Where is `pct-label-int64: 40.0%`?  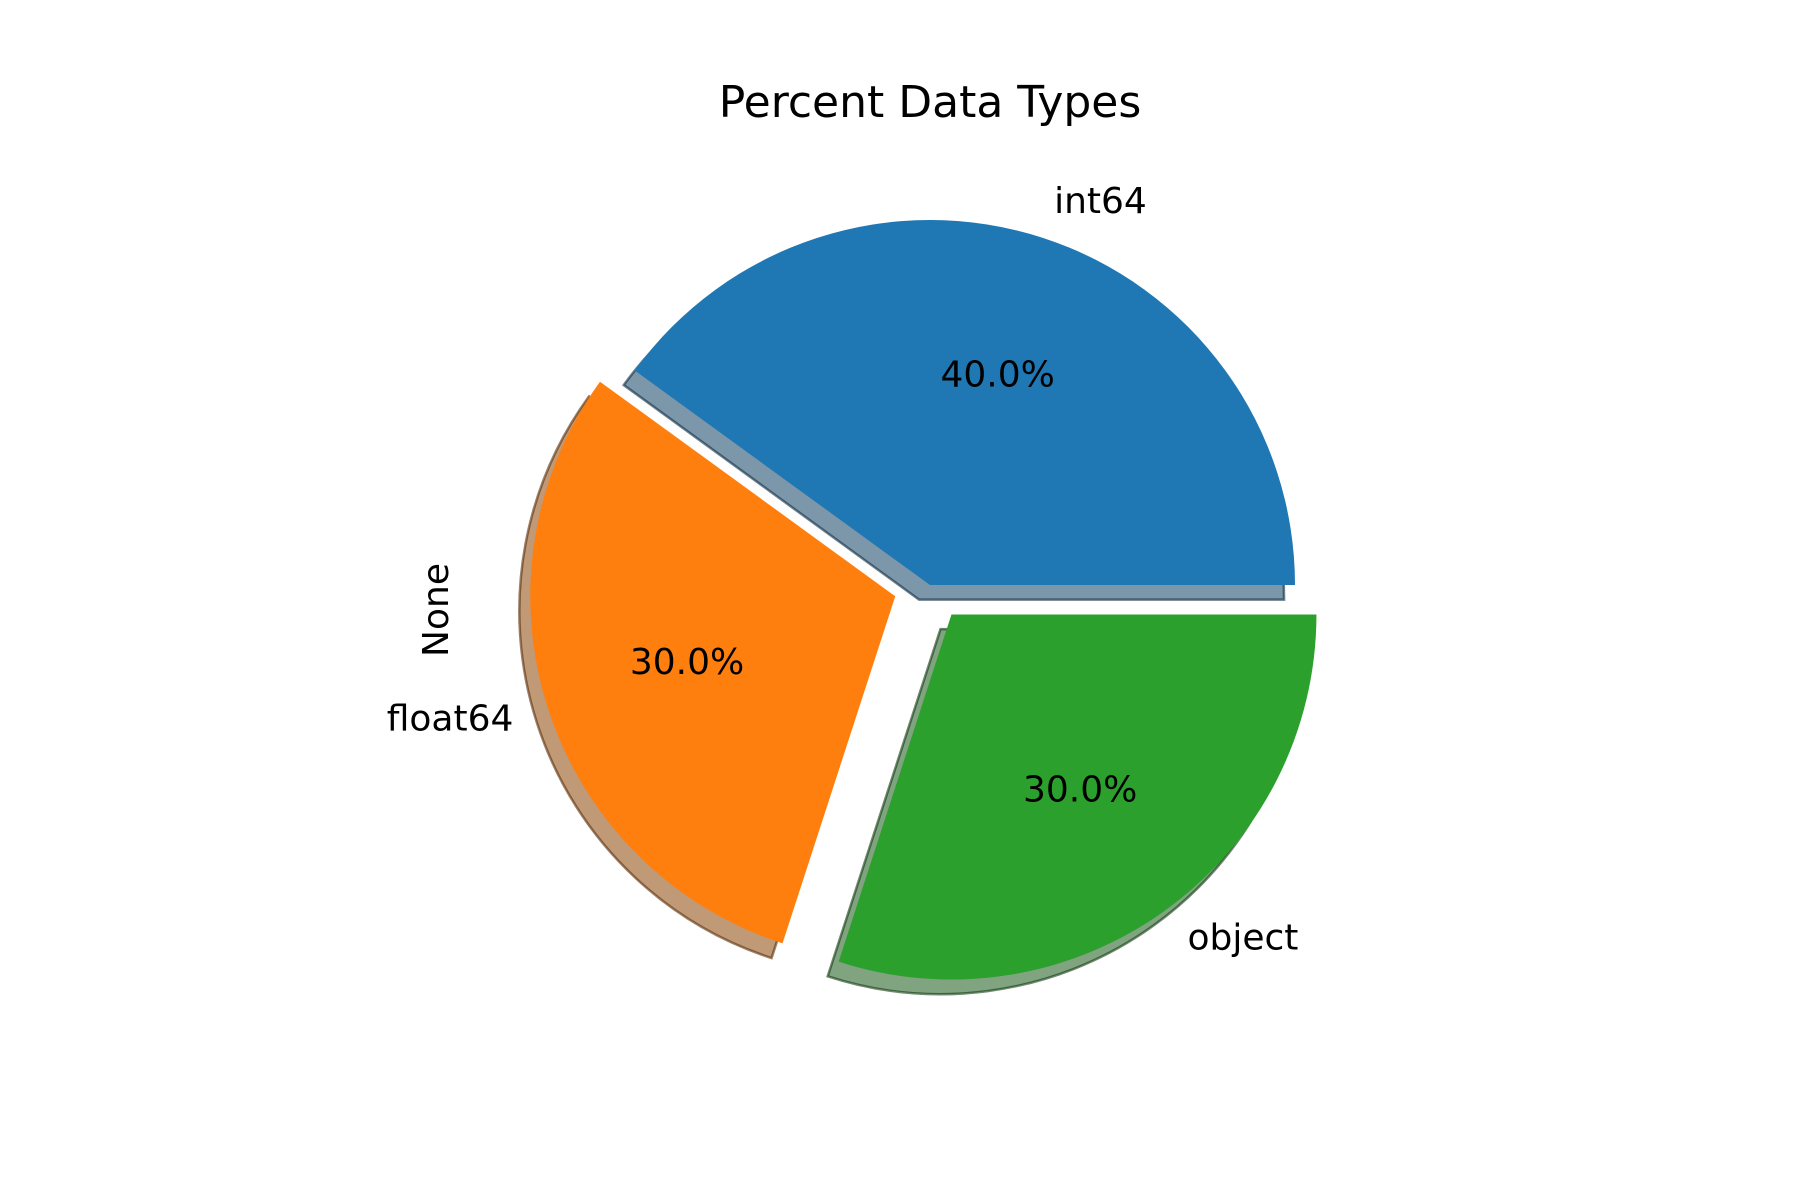
pct-label-int64: 40.0% is located at coordinates (997, 375).